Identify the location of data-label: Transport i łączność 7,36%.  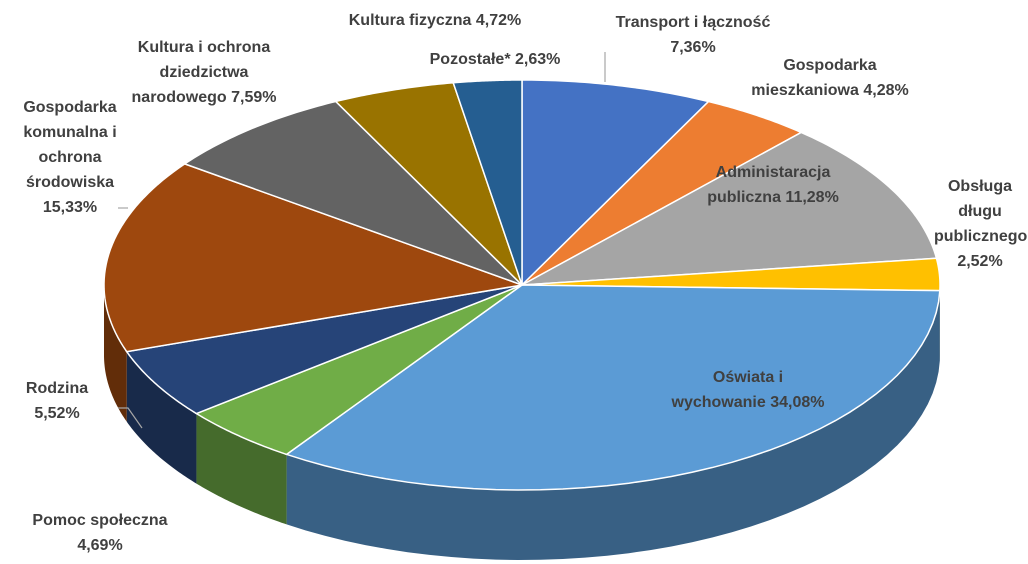
(693, 35).